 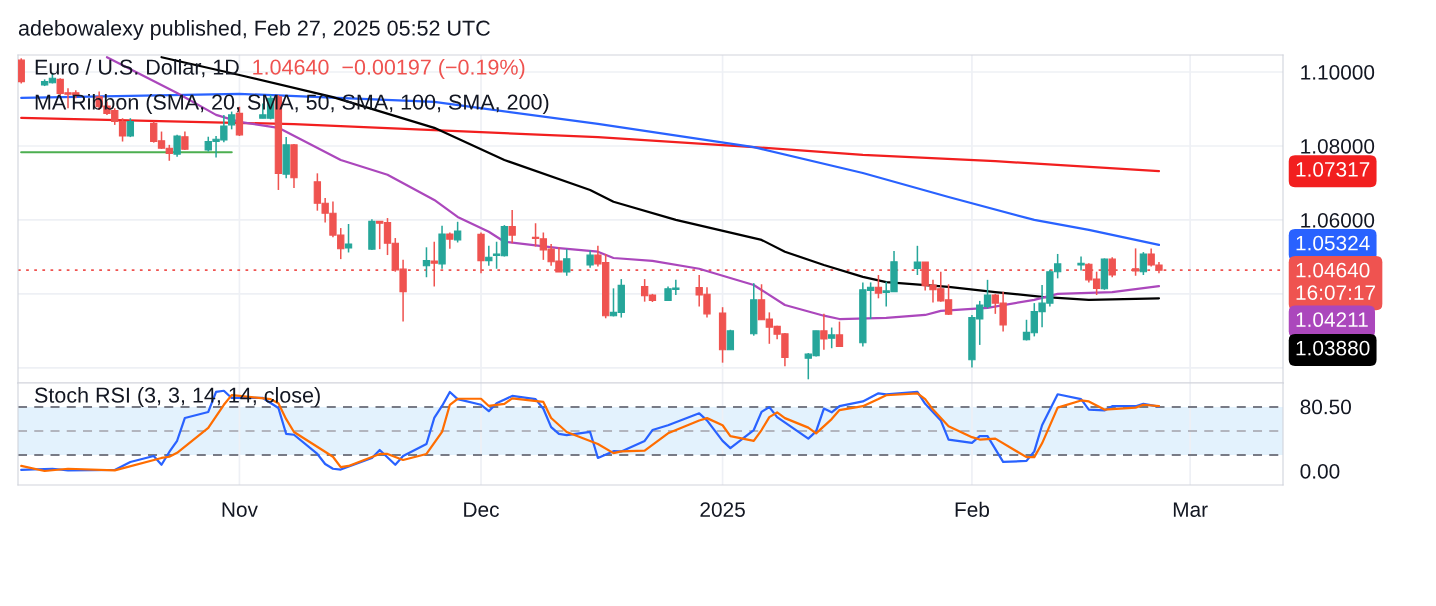 I want to click on ref-line-label: 1.04640 16:07:17, so click(x=1336, y=281).